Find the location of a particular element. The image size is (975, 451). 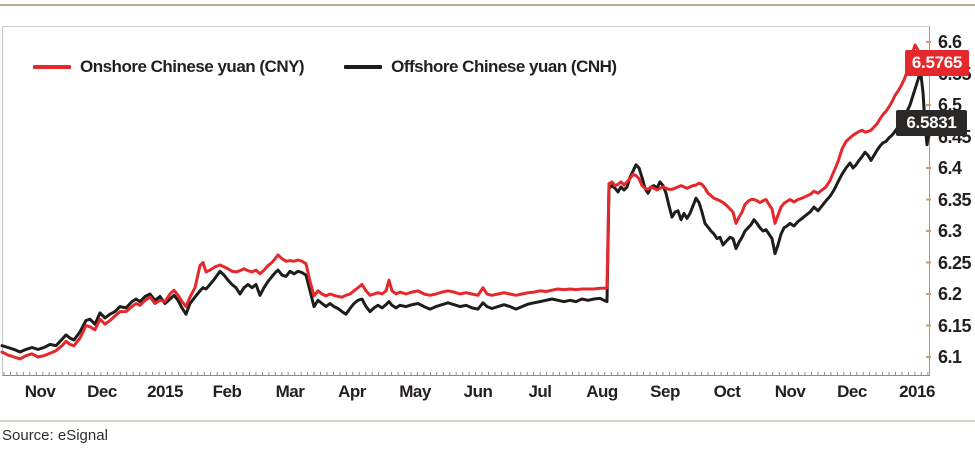

y-axis-ticks is located at coordinates (928, 199).